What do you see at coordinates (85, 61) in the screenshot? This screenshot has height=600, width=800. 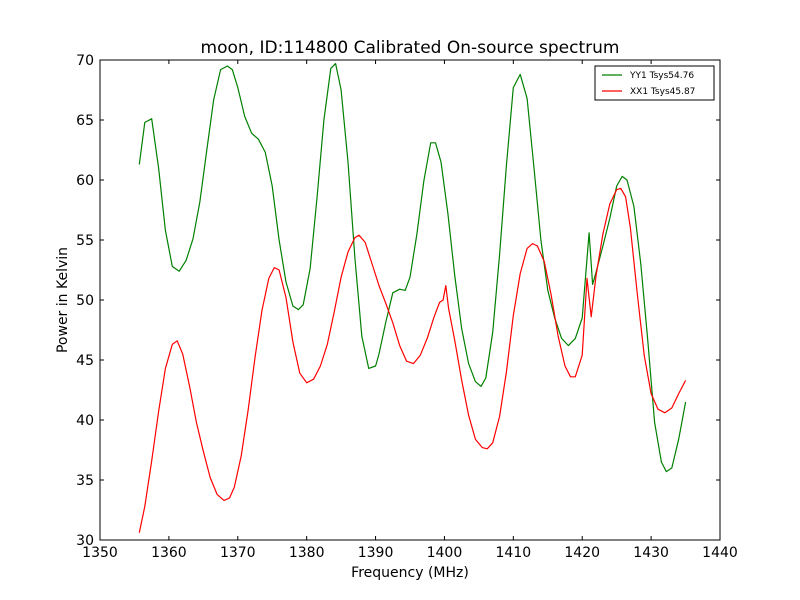 I see `y-tick-label: 70` at bounding box center [85, 61].